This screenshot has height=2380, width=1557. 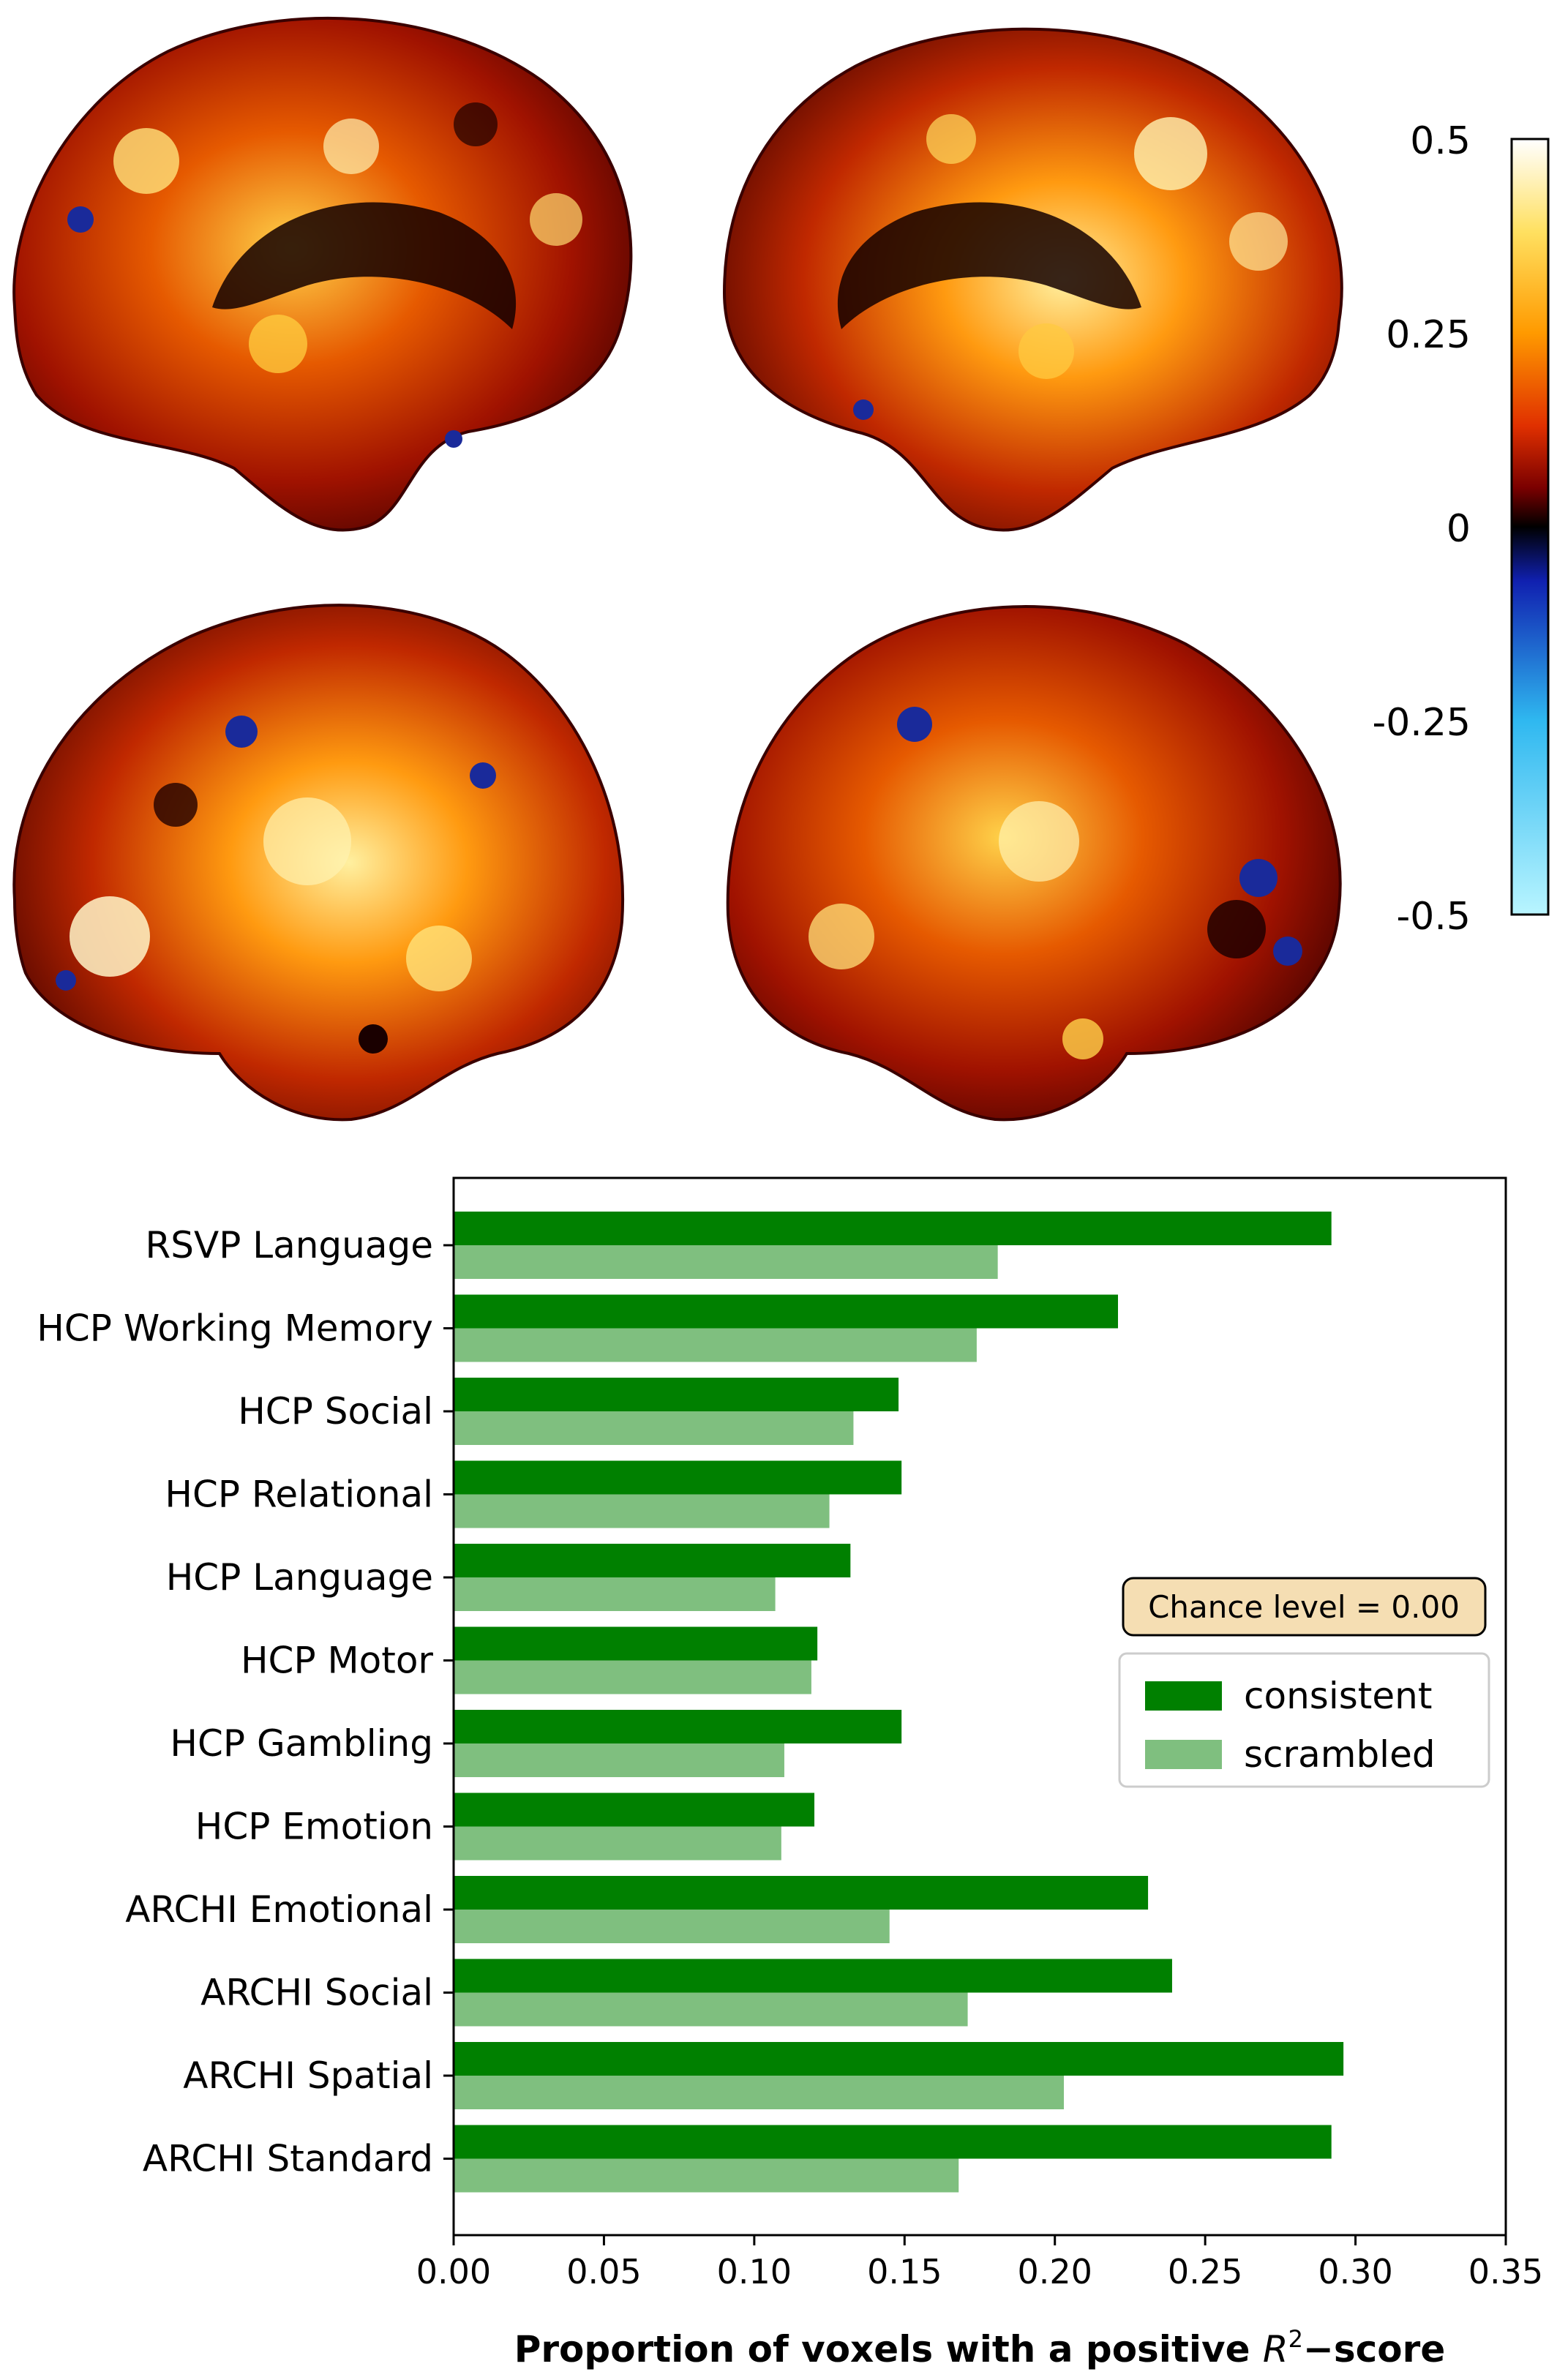 I want to click on x-tick-label: 0.30, so click(x=1355, y=2271).